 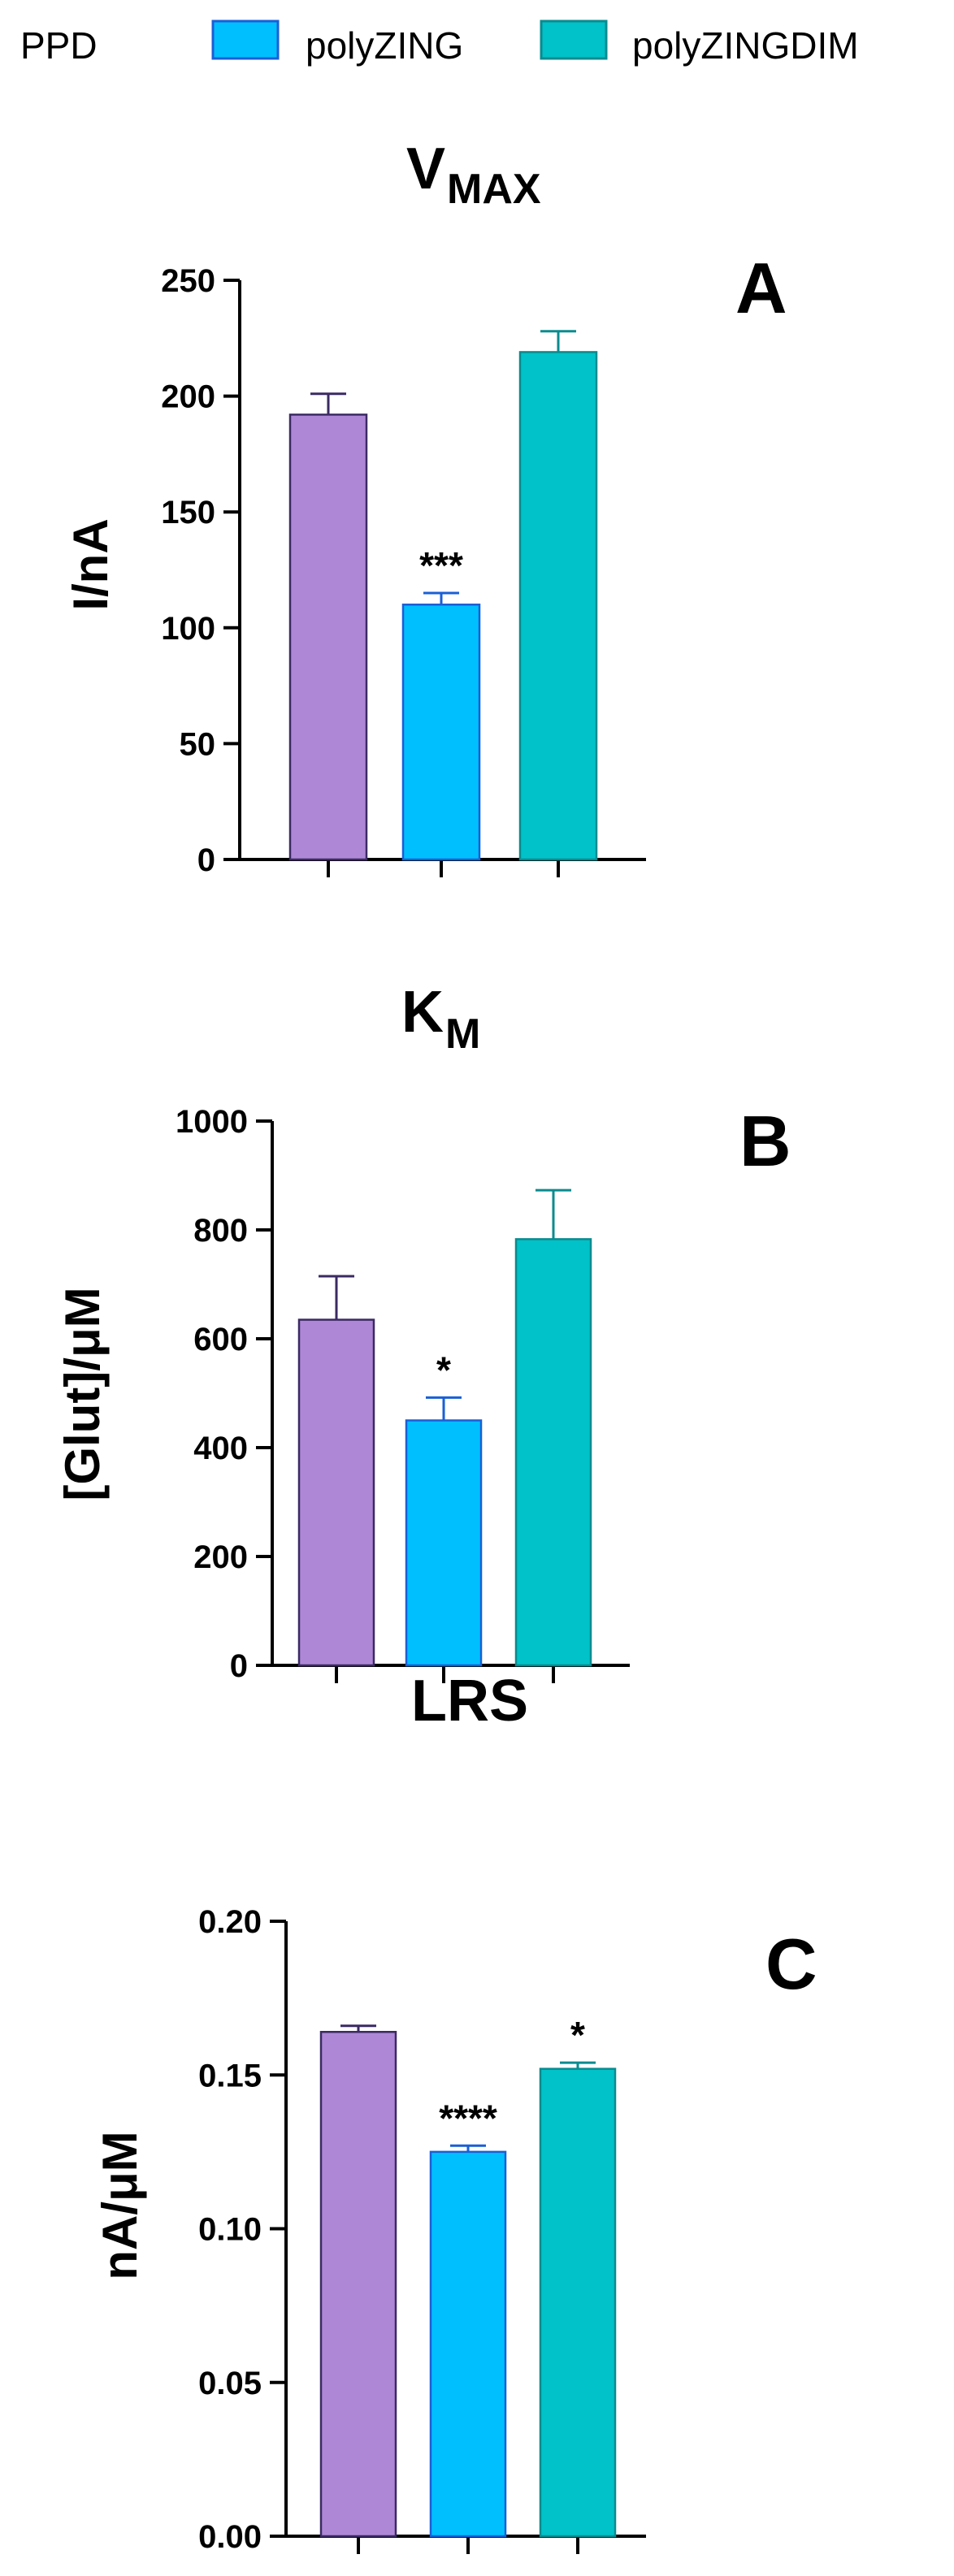 I want to click on legend-item-polyzing: polyZING, so click(x=337, y=43).